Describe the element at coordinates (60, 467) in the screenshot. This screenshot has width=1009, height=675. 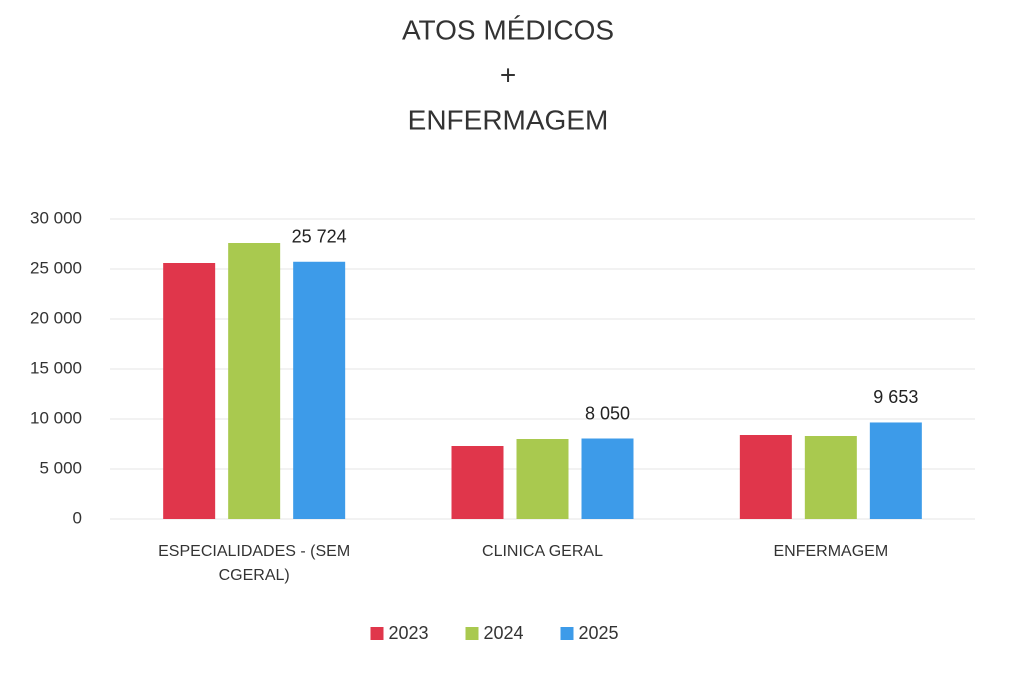
I see `y-tick-label: 5 000` at that location.